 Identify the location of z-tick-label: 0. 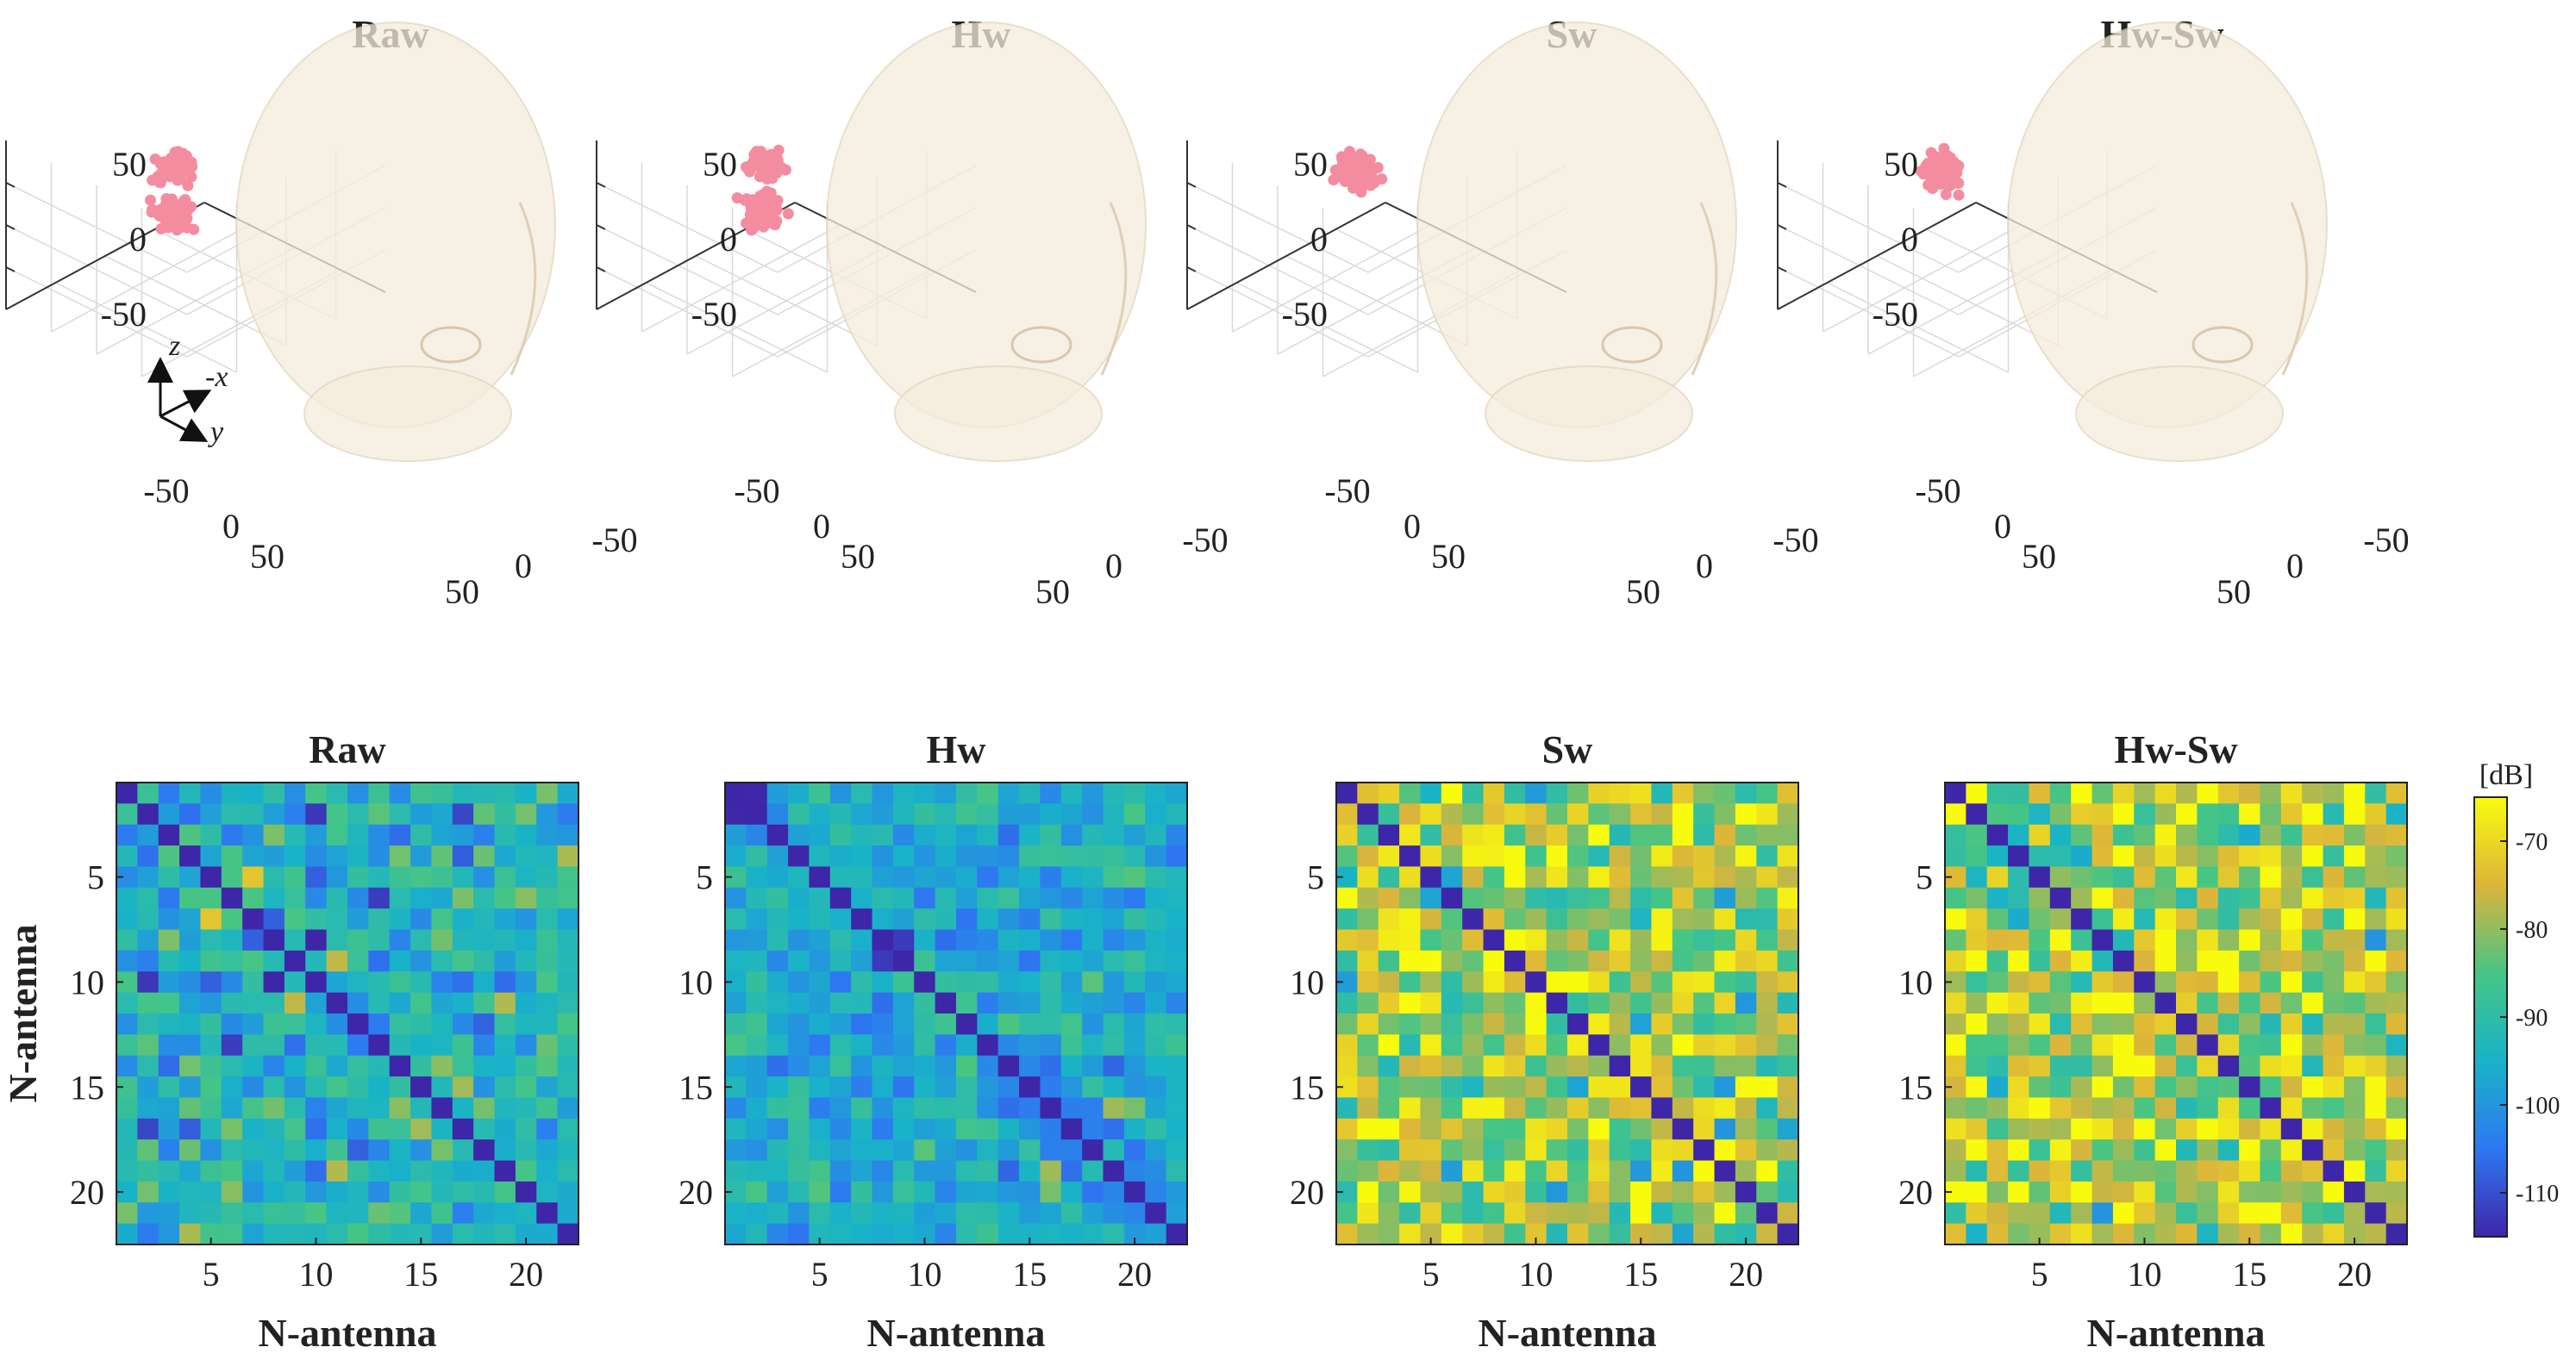
(728, 240).